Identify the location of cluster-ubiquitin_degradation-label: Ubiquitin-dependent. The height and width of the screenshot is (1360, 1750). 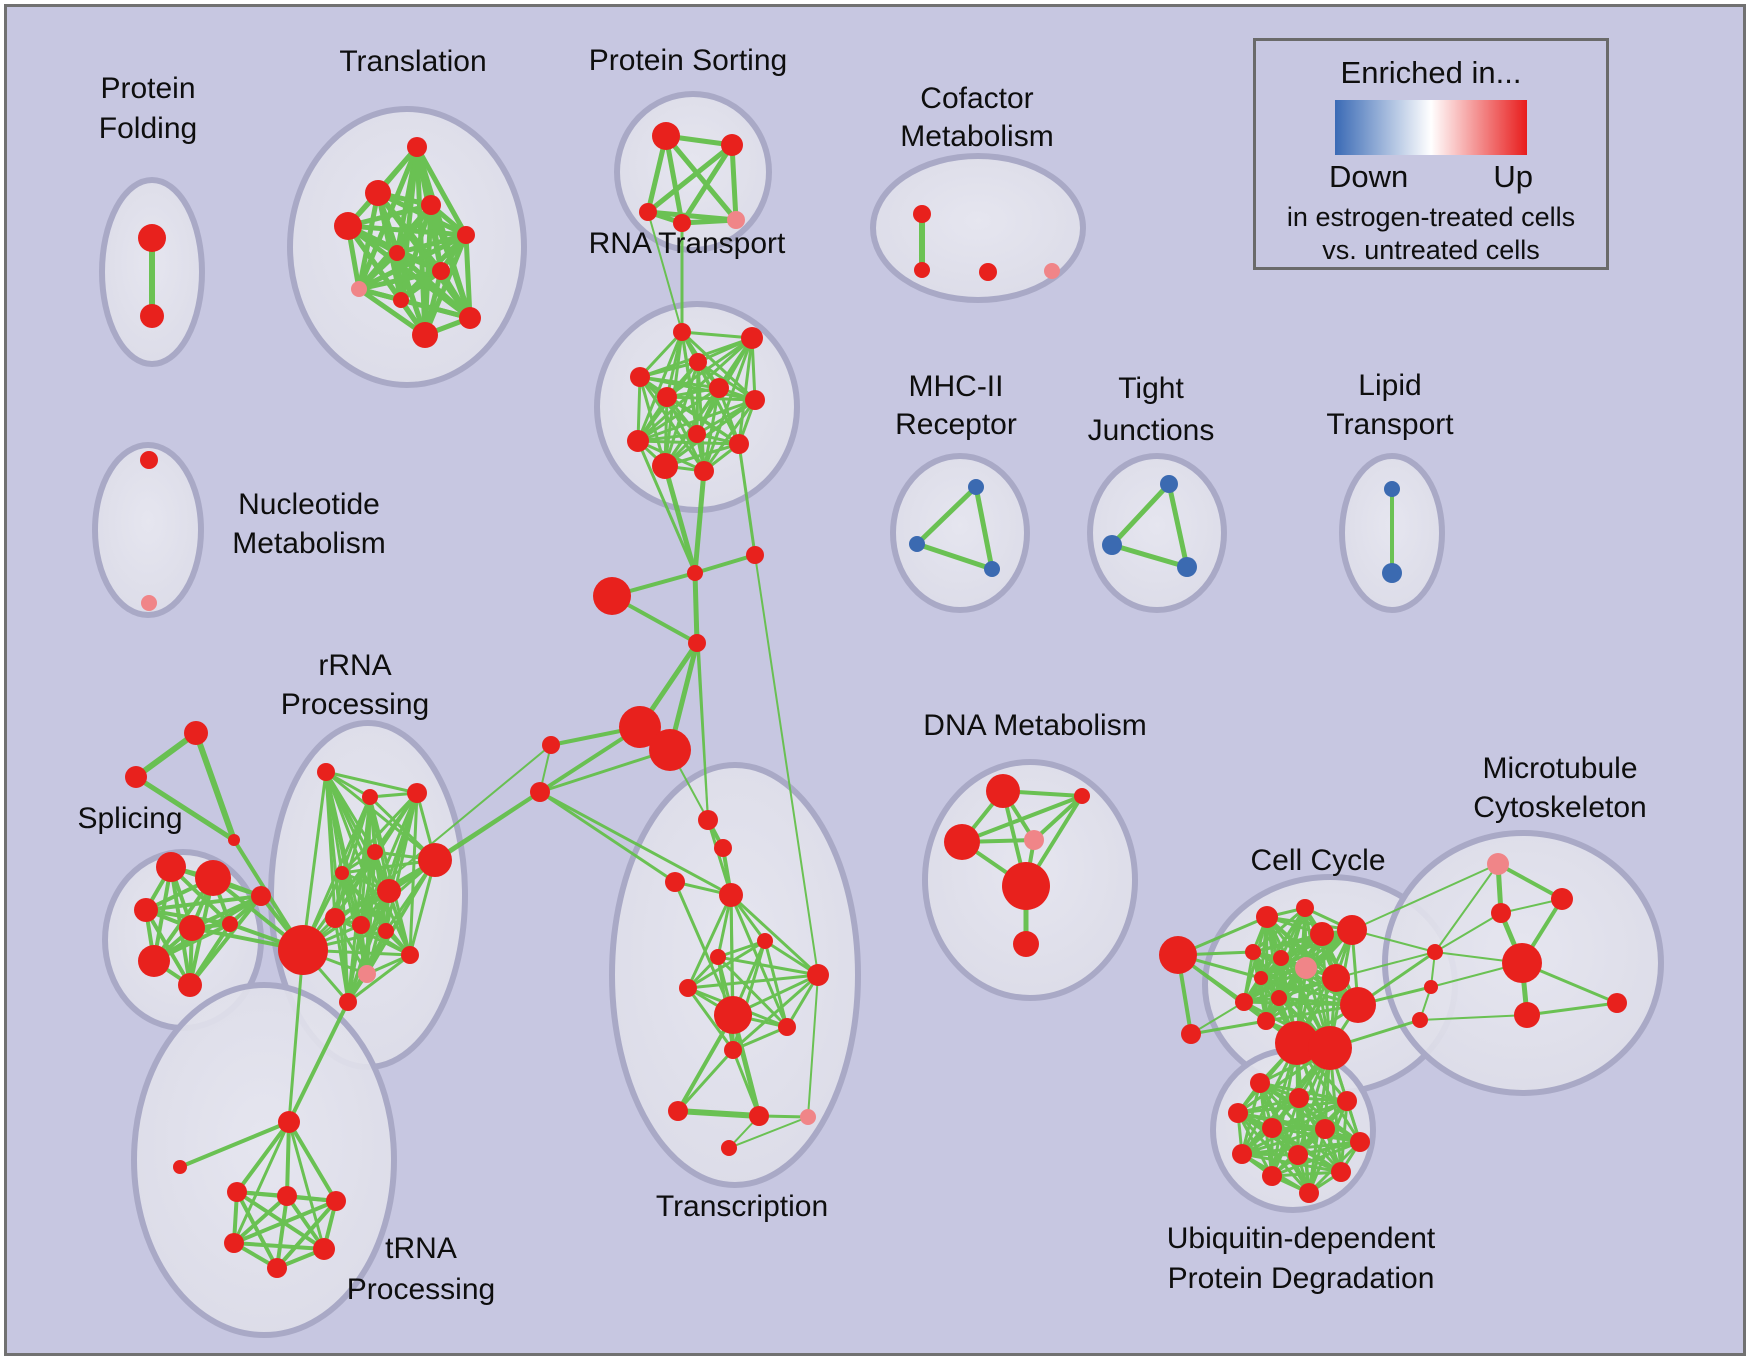
(1301, 1238).